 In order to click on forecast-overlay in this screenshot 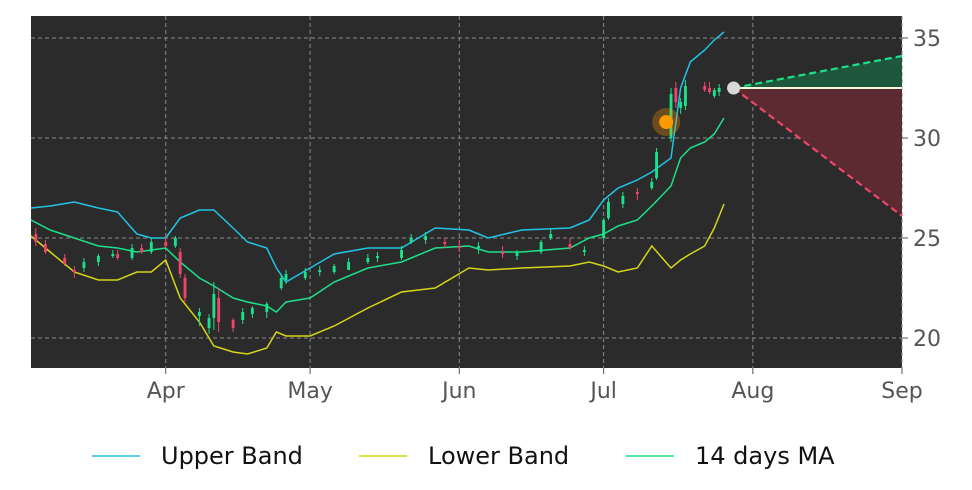, I will do `click(777, 135)`.